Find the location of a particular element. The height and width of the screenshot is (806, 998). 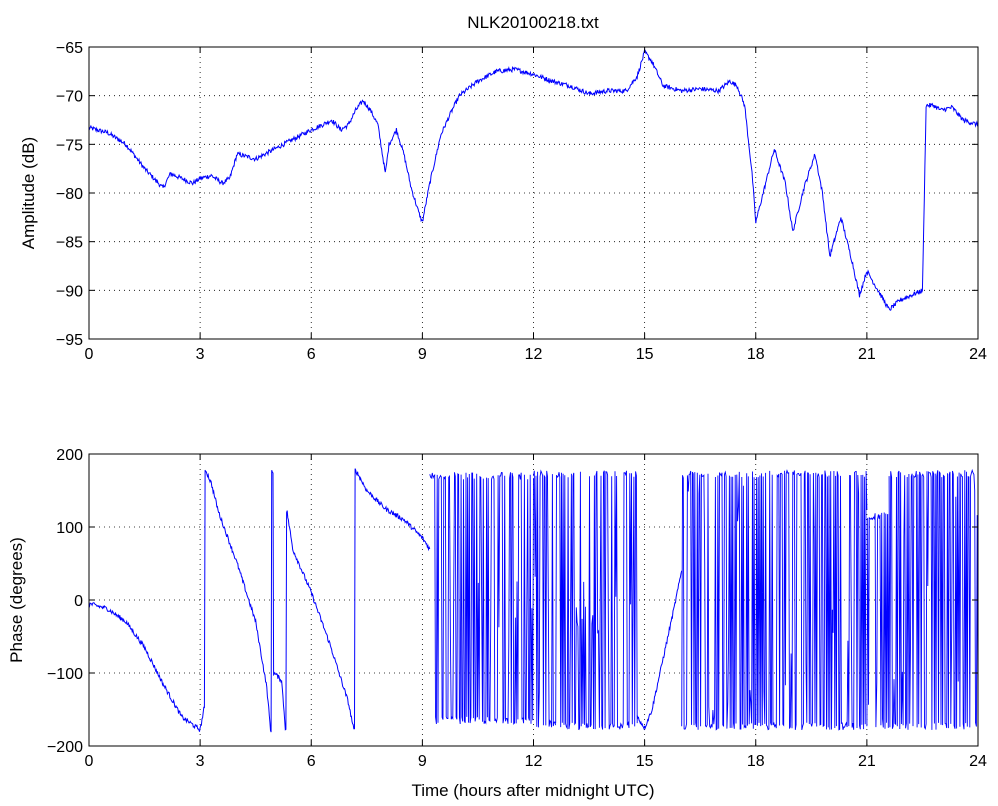

phase-y-tick-label-1: −100 is located at coordinates (65, 674).